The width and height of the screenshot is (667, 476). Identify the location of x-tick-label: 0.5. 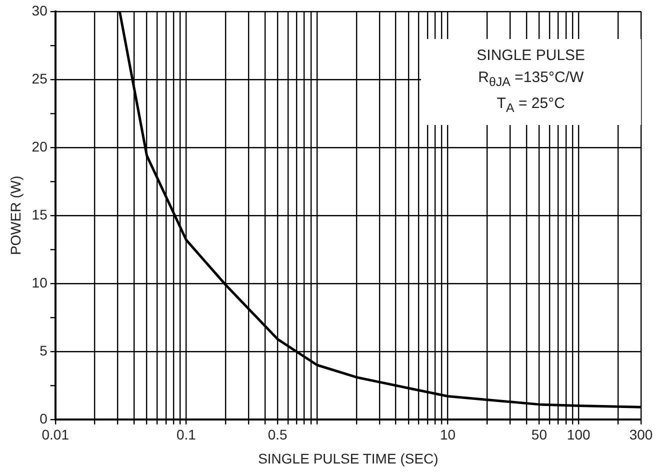
(278, 434).